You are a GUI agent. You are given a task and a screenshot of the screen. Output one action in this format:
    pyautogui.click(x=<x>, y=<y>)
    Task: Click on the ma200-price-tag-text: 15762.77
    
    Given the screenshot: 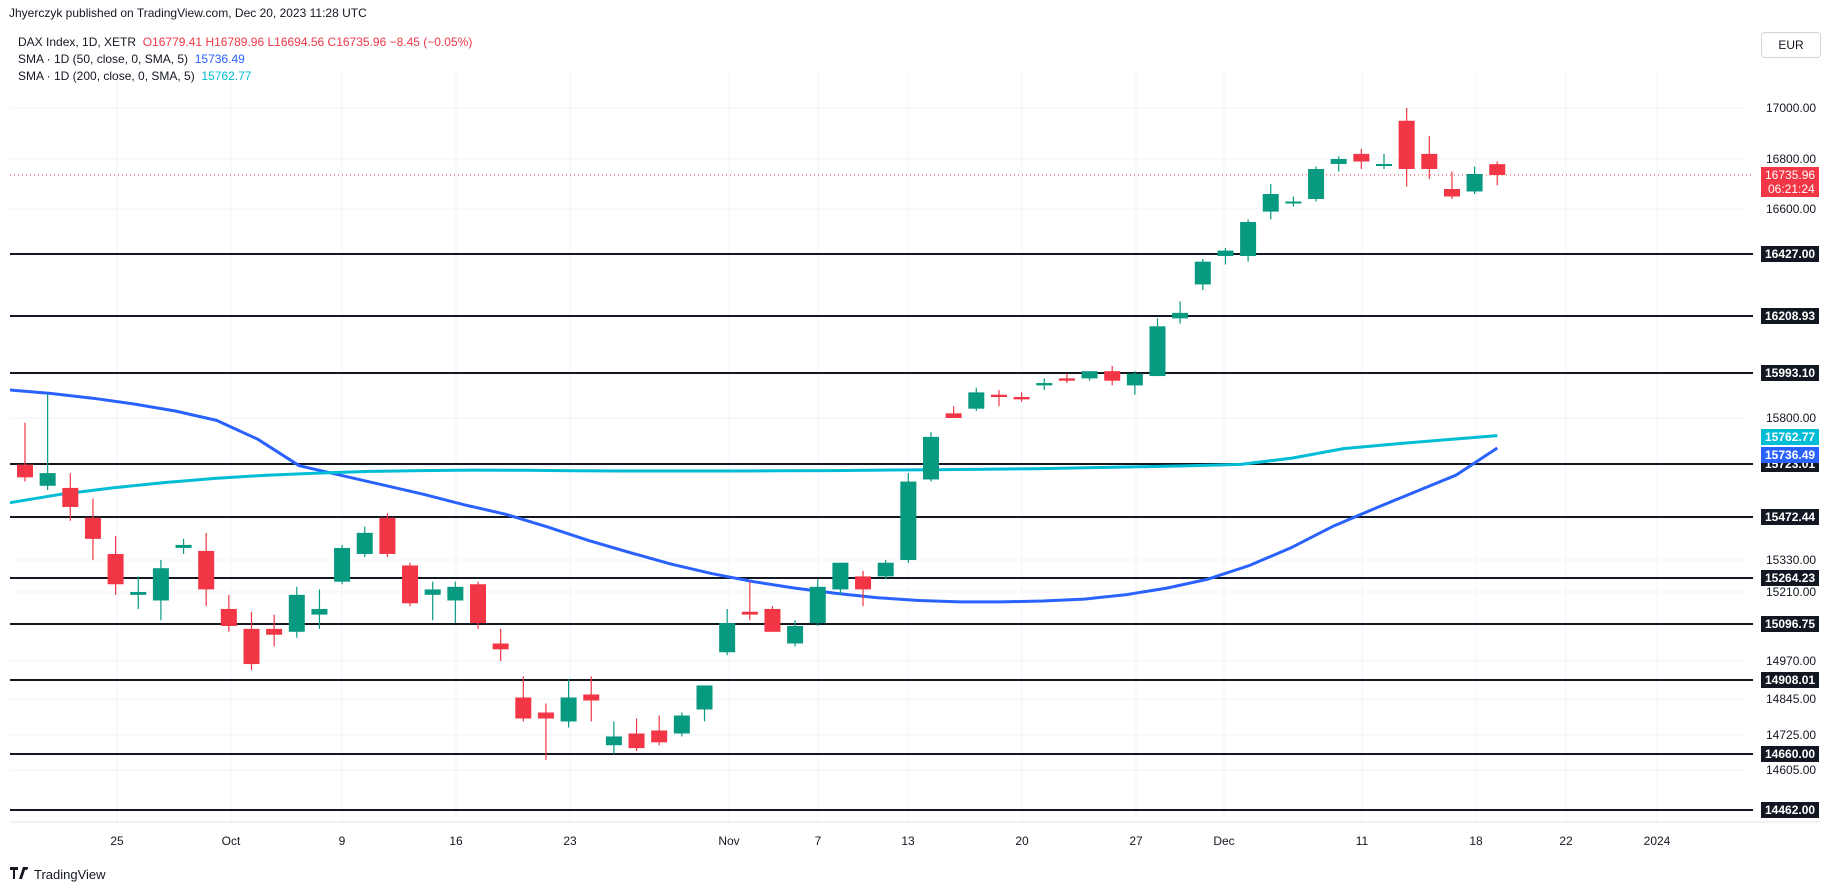 What is the action you would take?
    pyautogui.click(x=1790, y=437)
    